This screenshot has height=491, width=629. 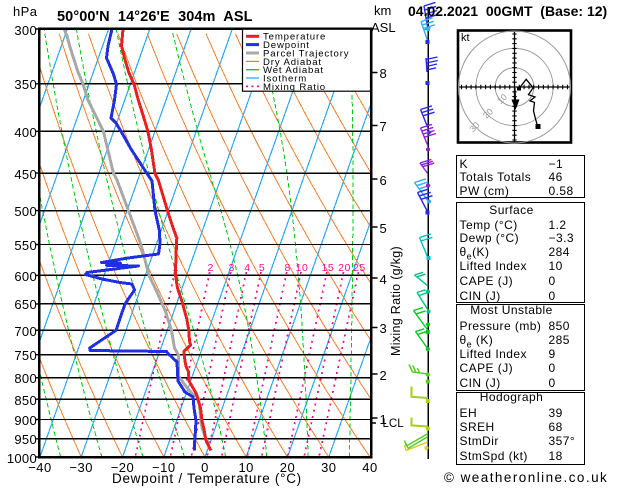 I want to click on svg-text: 10, so click(x=302, y=268).